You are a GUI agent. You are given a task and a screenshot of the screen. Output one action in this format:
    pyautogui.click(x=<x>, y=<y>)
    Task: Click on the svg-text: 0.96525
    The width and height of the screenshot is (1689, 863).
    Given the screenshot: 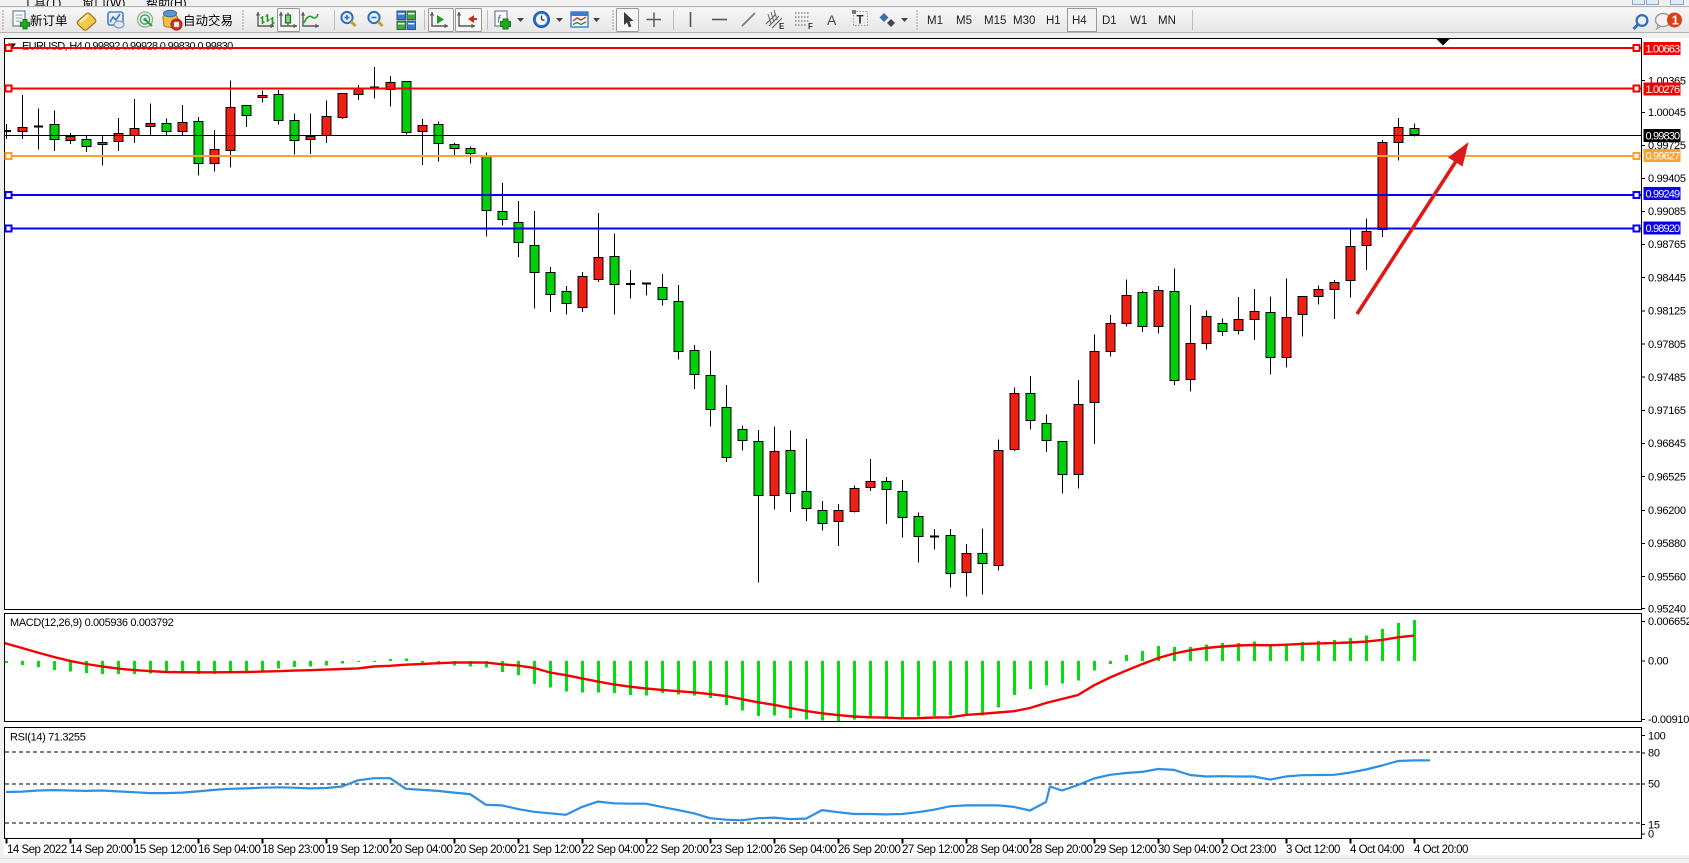 What is the action you would take?
    pyautogui.click(x=1667, y=477)
    